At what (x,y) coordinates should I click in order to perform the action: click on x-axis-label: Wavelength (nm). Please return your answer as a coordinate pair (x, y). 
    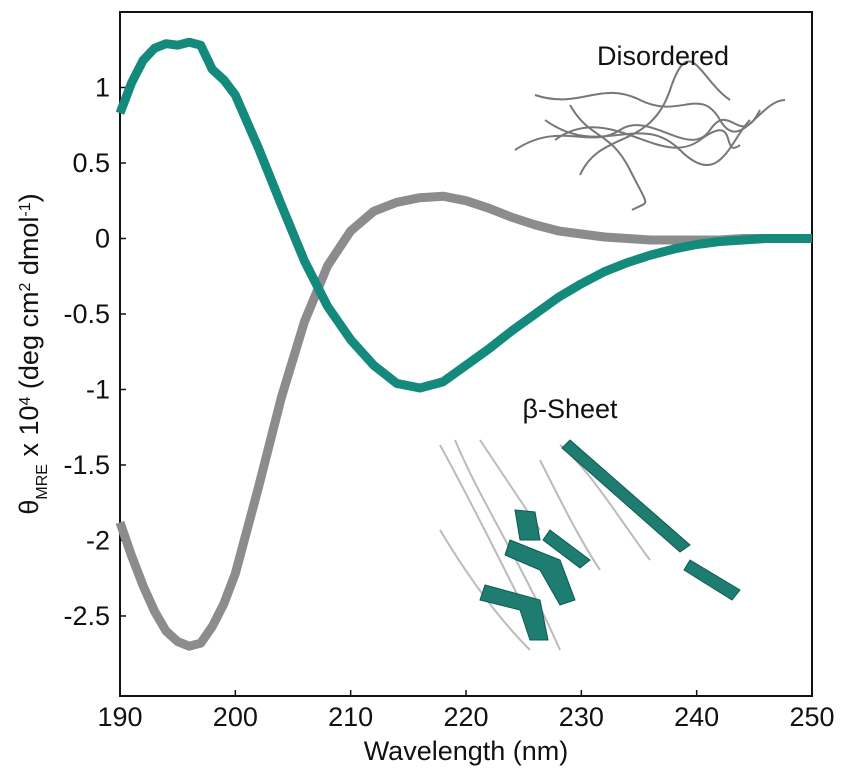
    Looking at the image, I should click on (466, 751).